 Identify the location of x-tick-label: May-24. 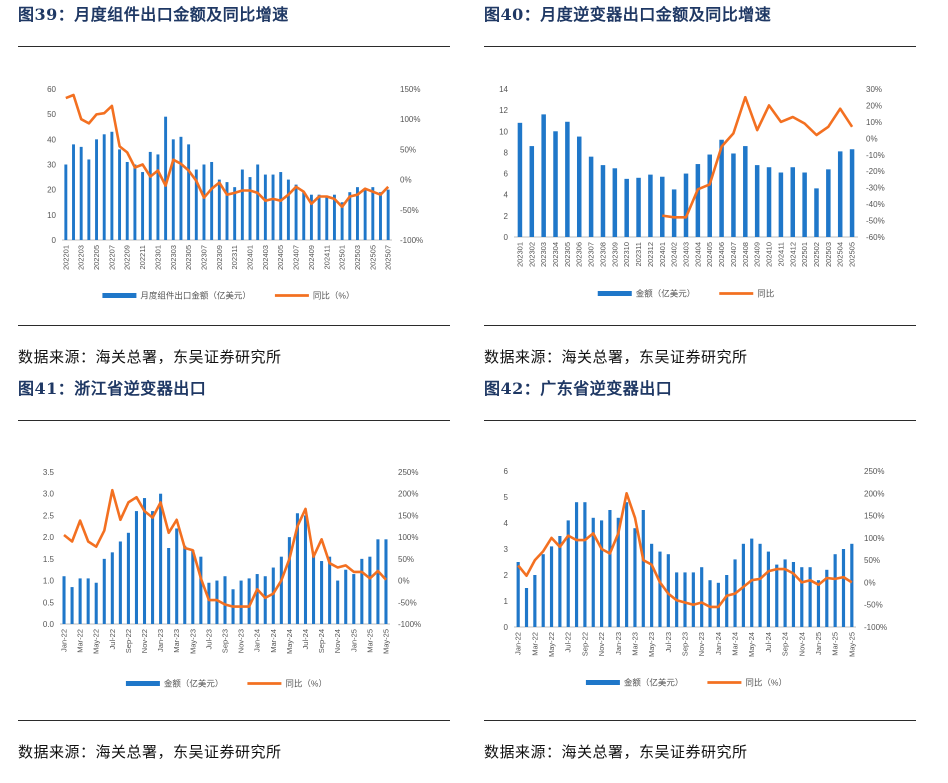
(289, 641).